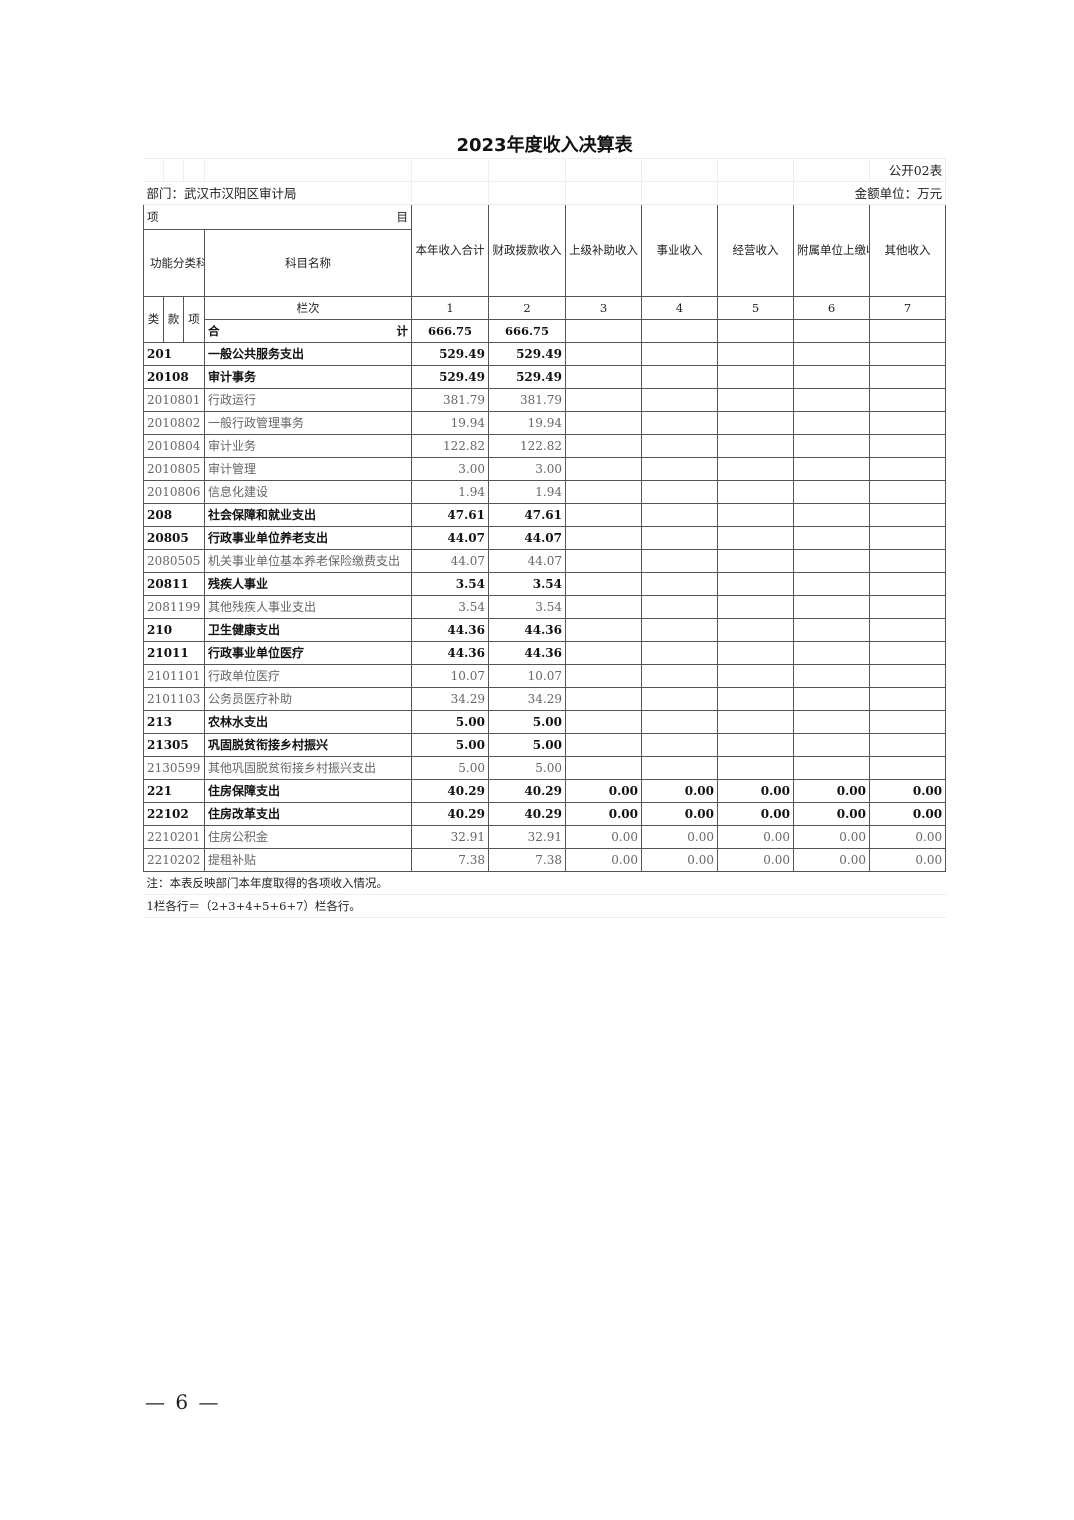 This screenshot has height=1520, width=1074. Describe the element at coordinates (545, 491) in the screenshot. I see `table-row: 2010806 信息化建设 1.94 1.94` at that location.